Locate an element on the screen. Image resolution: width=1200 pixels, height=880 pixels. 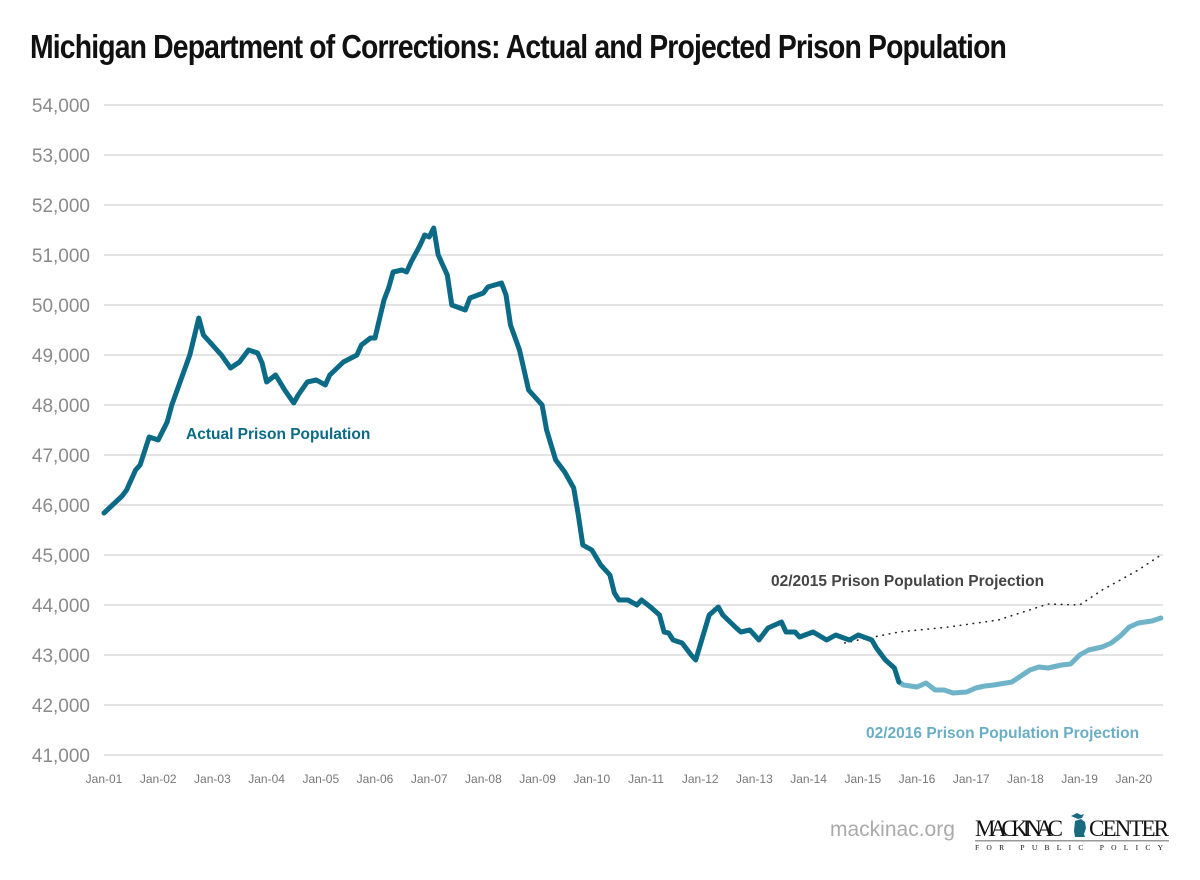
x-tick-label: Jan-13 is located at coordinates (754, 779).